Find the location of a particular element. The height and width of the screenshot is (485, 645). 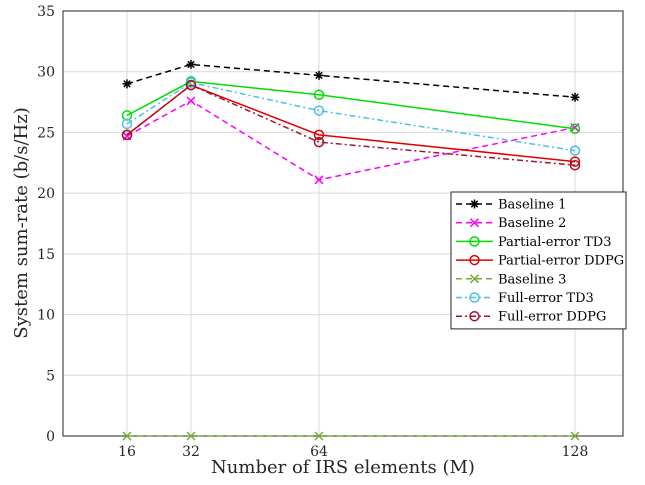

y-tick-label: 10 is located at coordinates (46, 316).